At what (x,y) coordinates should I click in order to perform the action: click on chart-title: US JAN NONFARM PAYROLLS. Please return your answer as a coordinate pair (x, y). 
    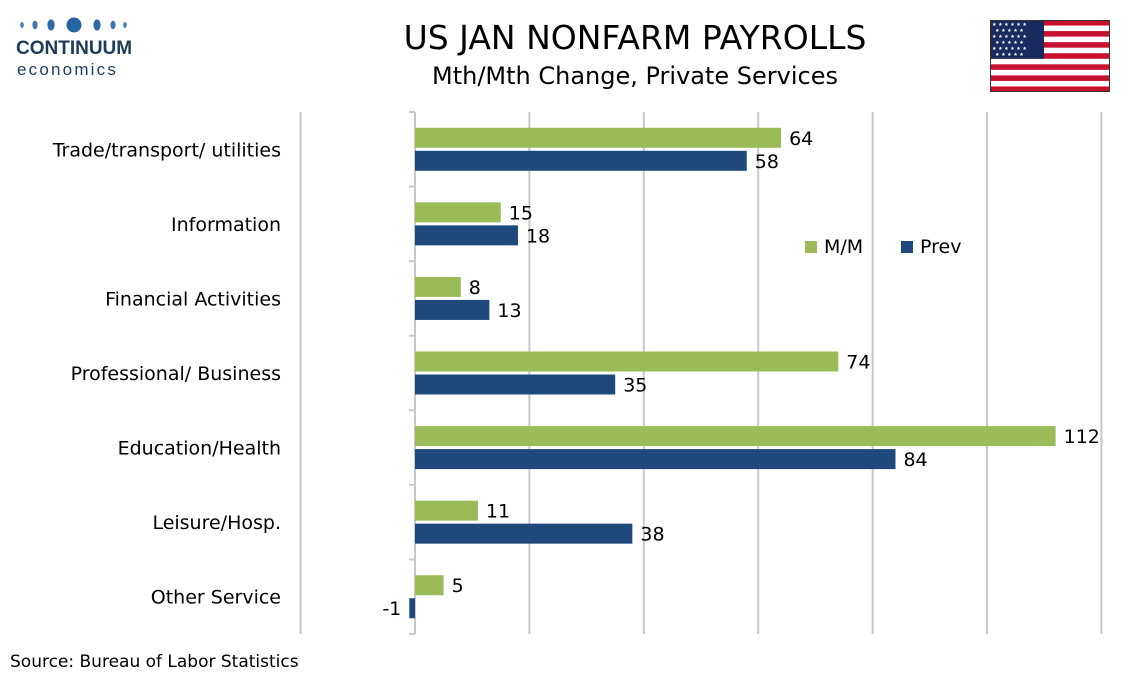
    Looking at the image, I should click on (635, 37).